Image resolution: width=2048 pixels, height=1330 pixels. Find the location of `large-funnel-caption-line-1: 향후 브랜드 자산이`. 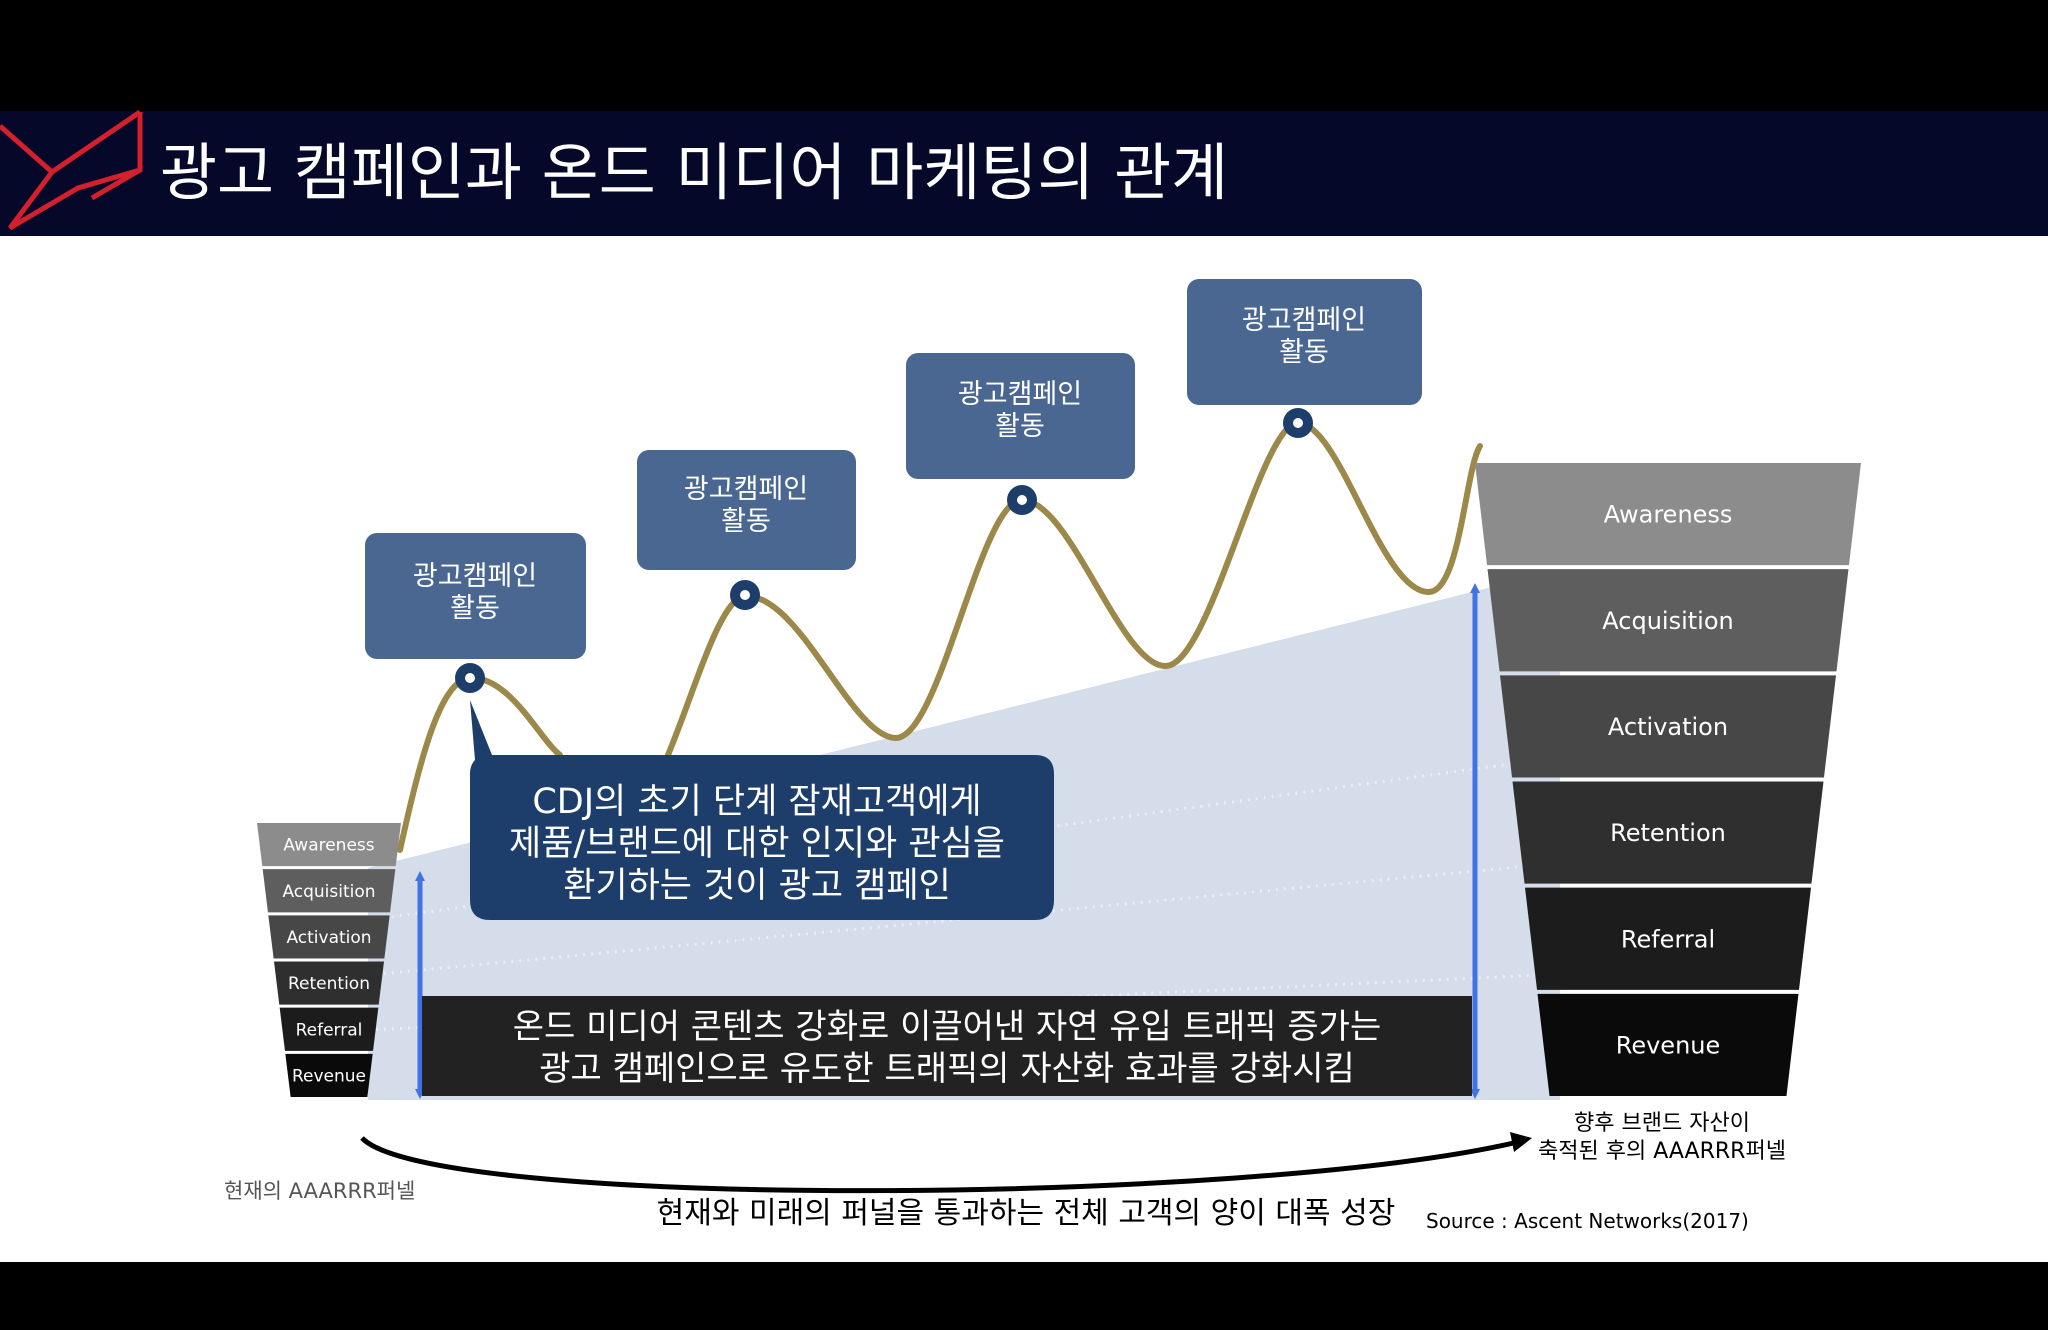

large-funnel-caption-line-1: 향후 브랜드 자산이 is located at coordinates (1662, 1123).